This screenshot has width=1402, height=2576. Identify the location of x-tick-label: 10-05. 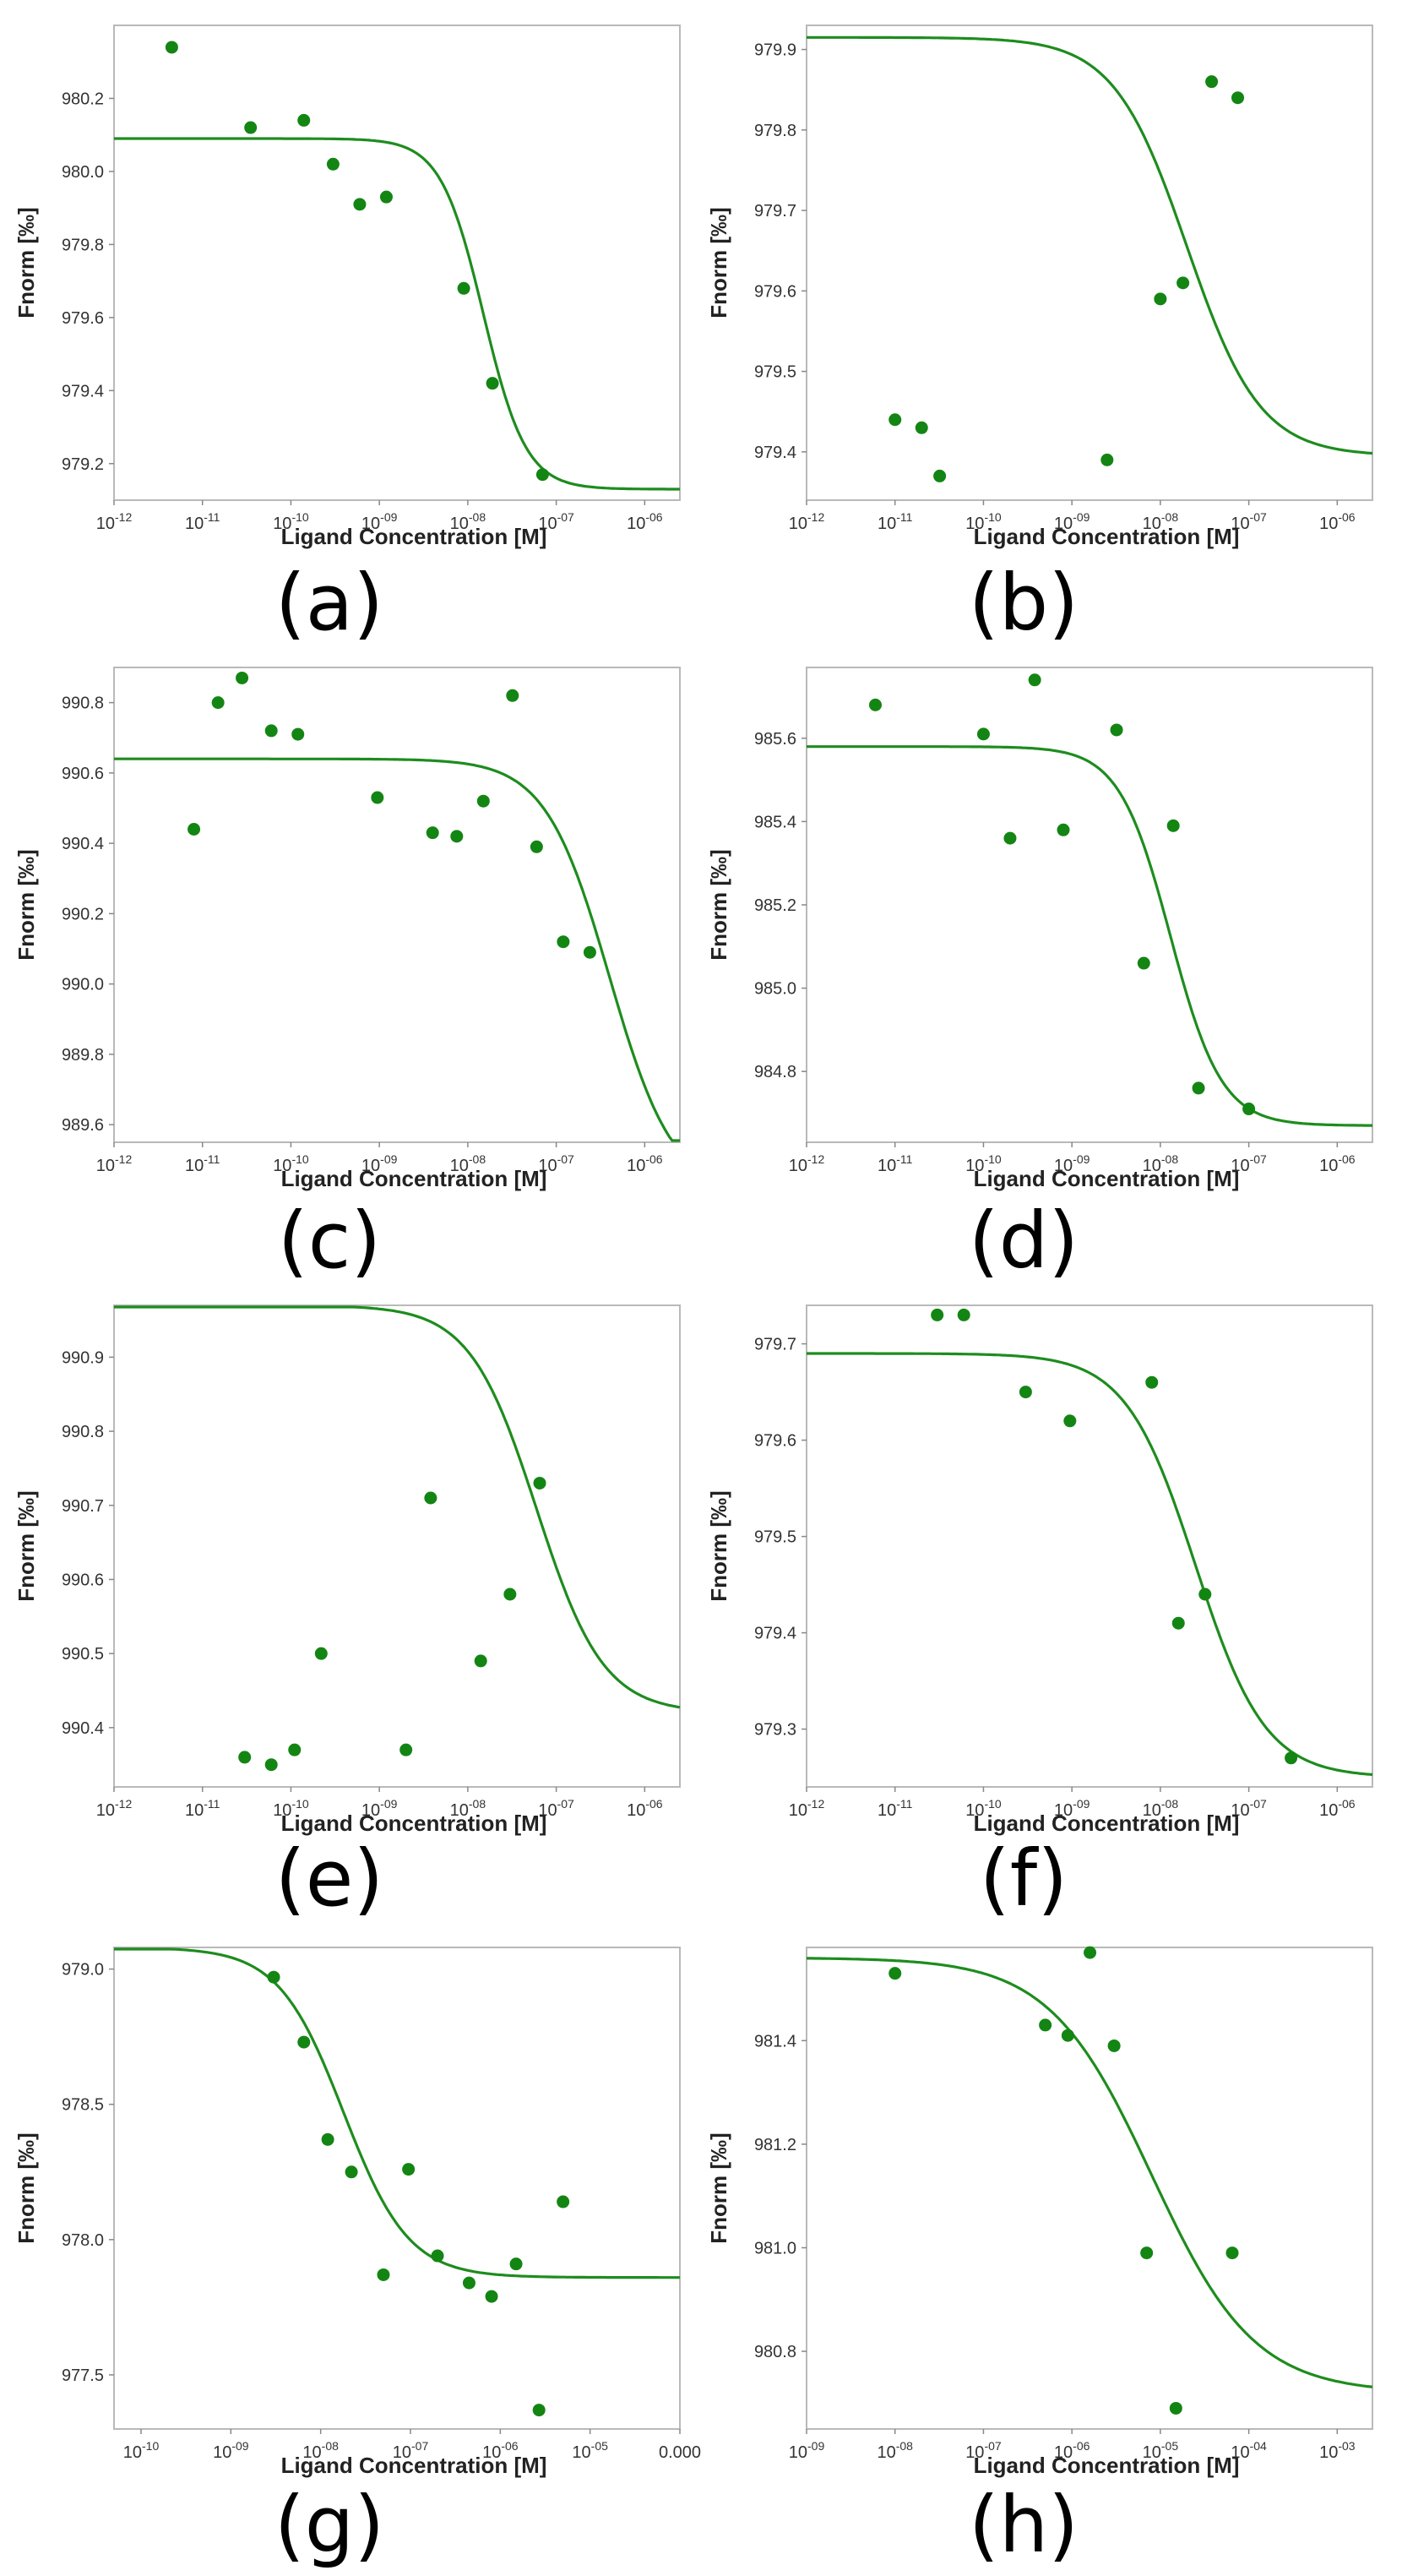
(590, 2450).